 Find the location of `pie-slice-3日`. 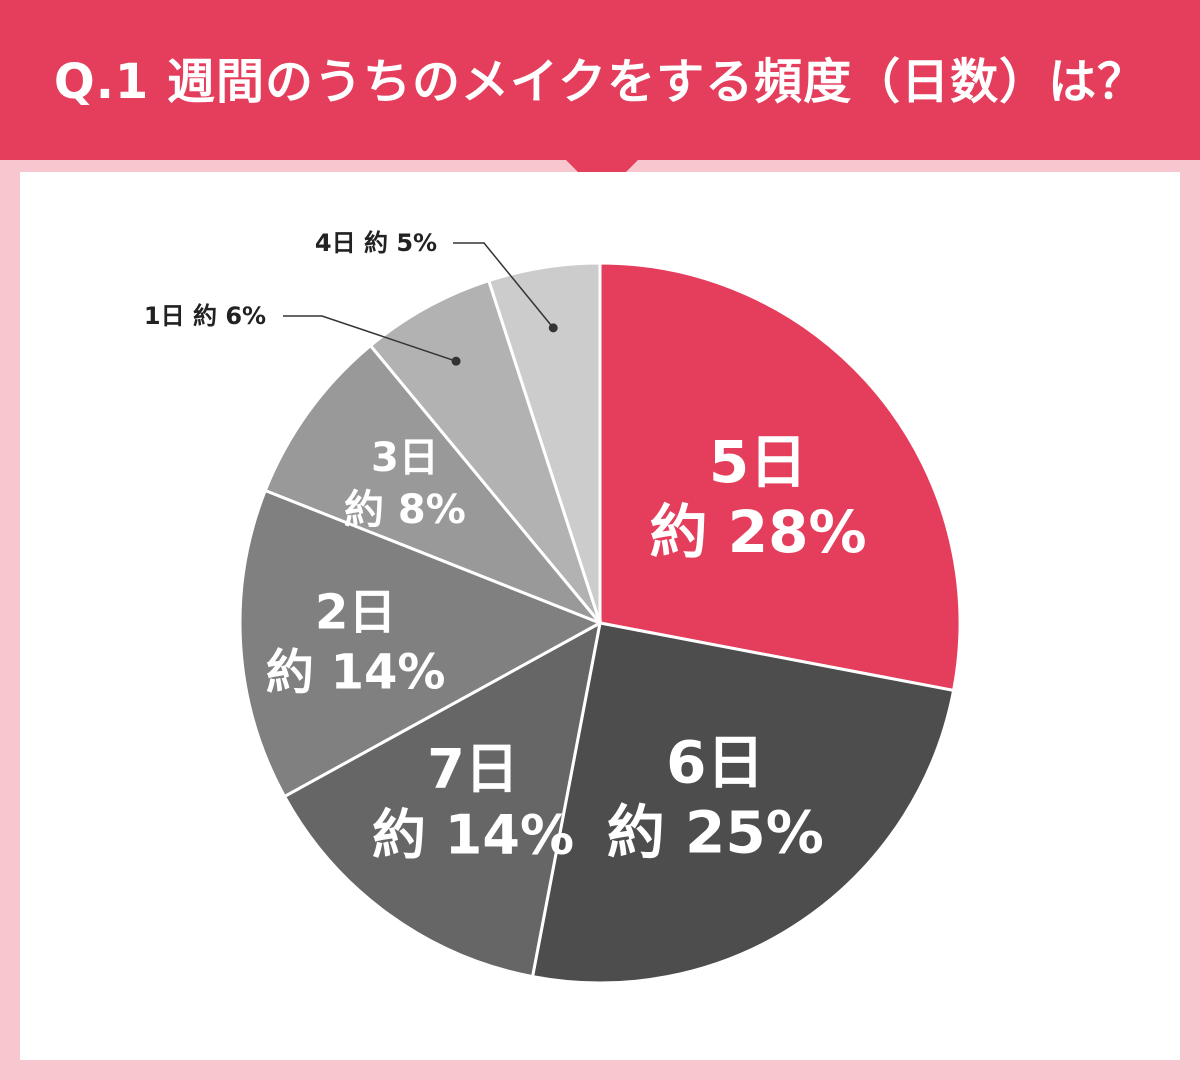

pie-slice-3日 is located at coordinates (432, 484).